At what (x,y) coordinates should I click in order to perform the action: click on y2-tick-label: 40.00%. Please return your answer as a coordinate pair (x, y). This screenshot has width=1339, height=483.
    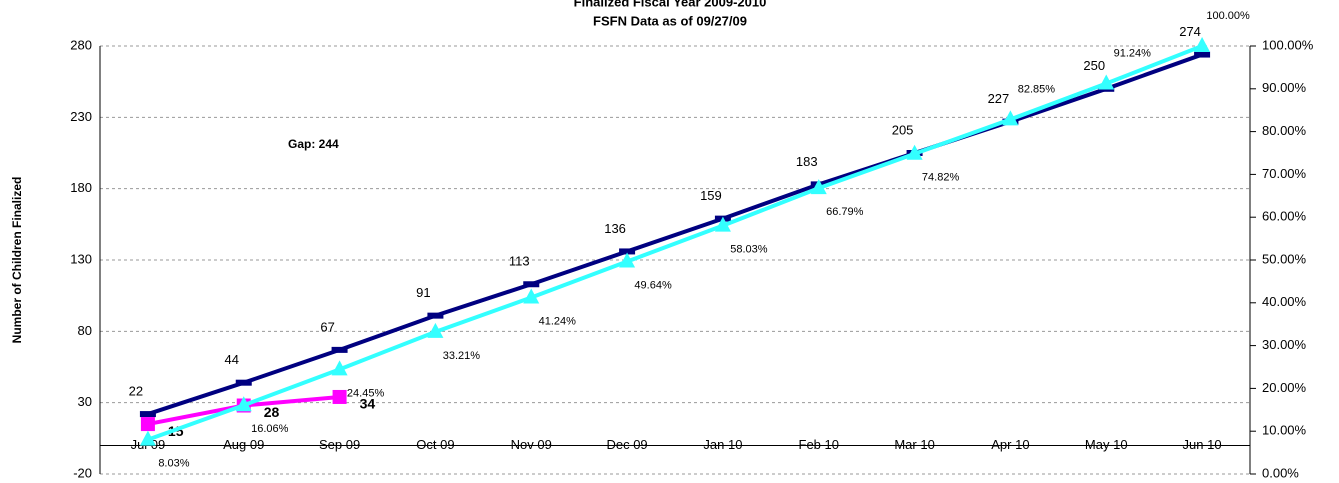
    Looking at the image, I should click on (1284, 301).